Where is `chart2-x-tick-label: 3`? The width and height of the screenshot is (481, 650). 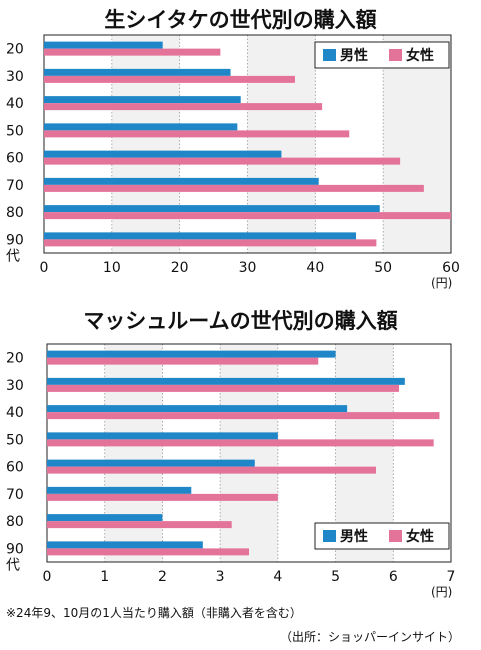
chart2-x-tick-label: 3 is located at coordinates (220, 577).